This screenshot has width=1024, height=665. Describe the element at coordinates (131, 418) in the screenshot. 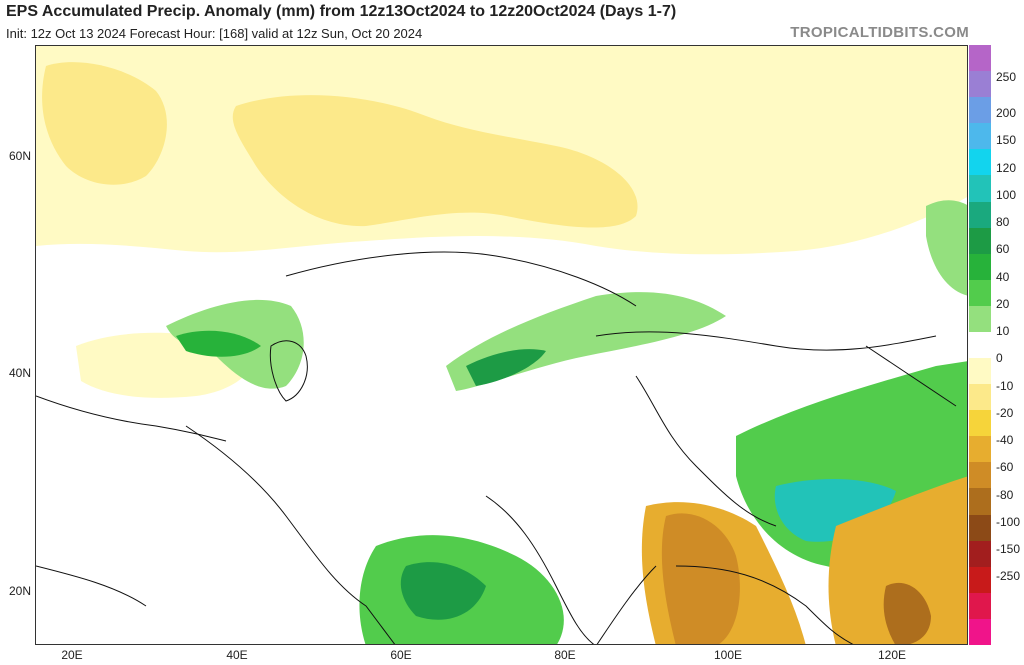

I see `border-mediterranean` at that location.